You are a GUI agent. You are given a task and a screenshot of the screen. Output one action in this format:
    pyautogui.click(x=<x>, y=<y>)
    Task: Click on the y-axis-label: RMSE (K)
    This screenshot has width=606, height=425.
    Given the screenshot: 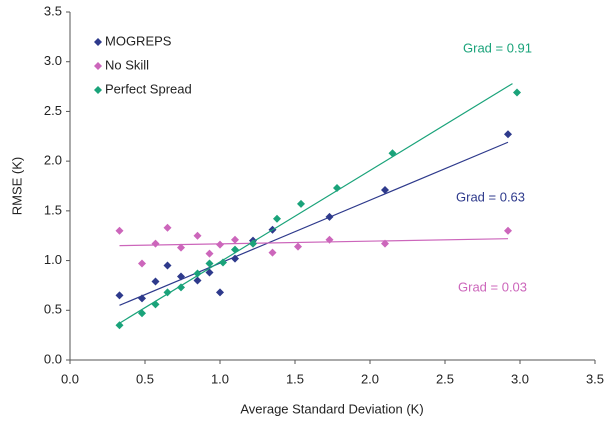 What is the action you would take?
    pyautogui.click(x=16, y=186)
    